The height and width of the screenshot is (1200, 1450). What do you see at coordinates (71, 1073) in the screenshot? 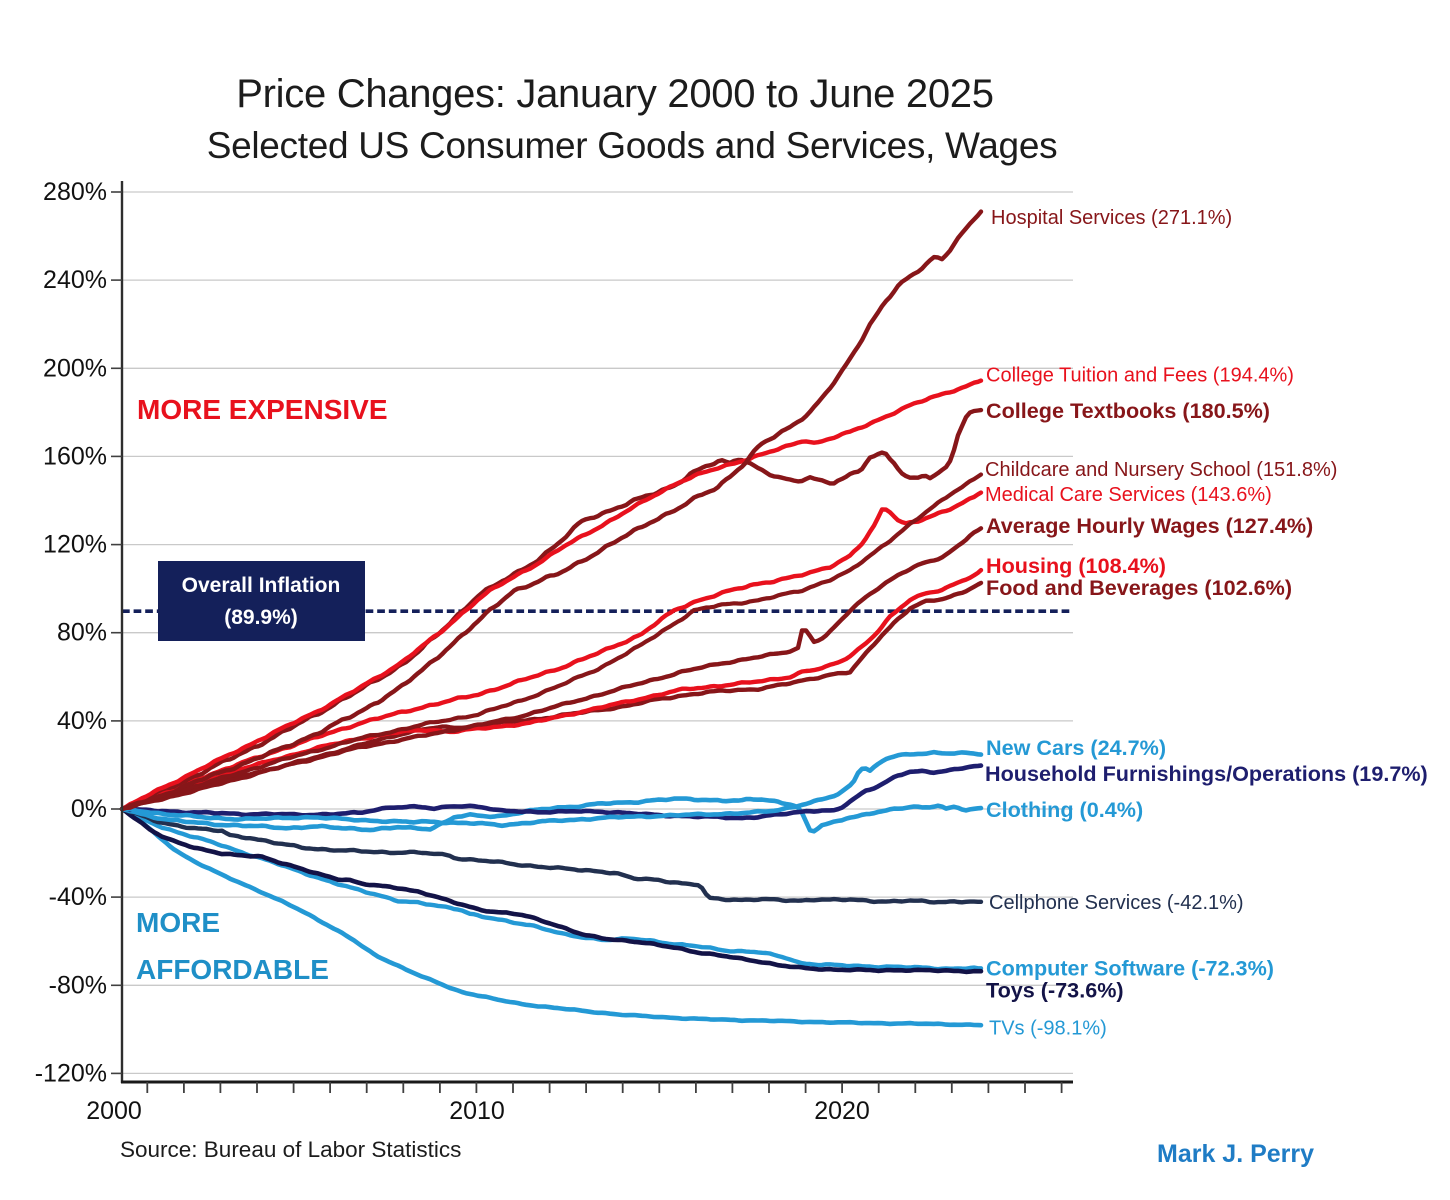
I see `svg-text: -120%` at bounding box center [71, 1073].